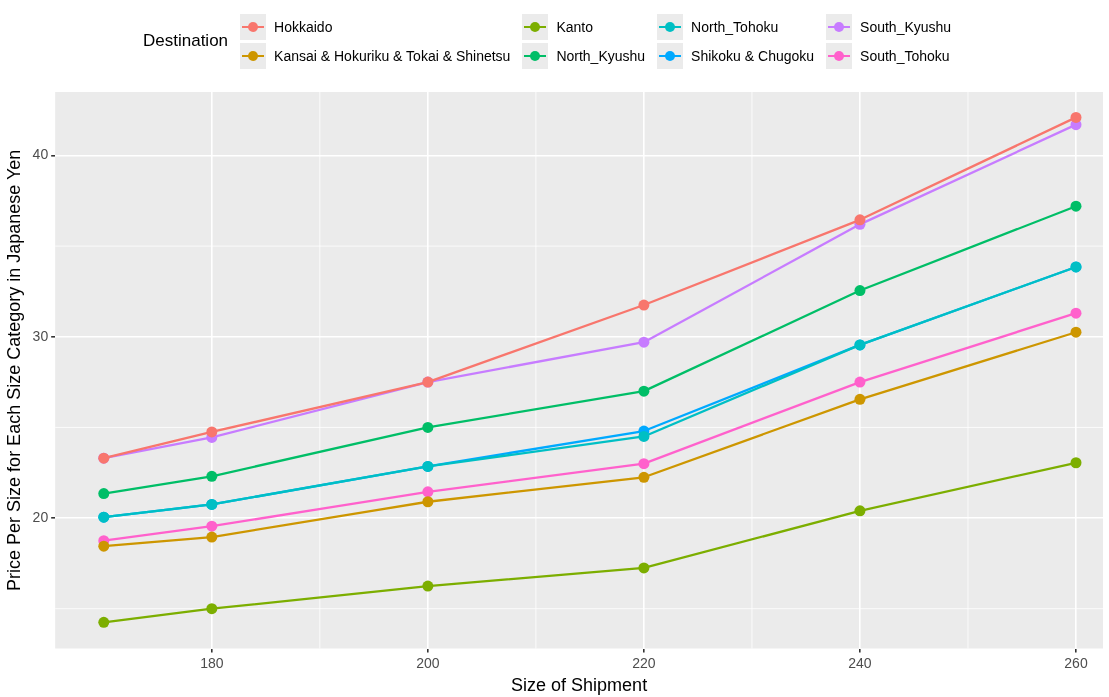 This screenshot has width=1109, height=697. I want to click on legend-label: South_Tohoku, so click(905, 55).